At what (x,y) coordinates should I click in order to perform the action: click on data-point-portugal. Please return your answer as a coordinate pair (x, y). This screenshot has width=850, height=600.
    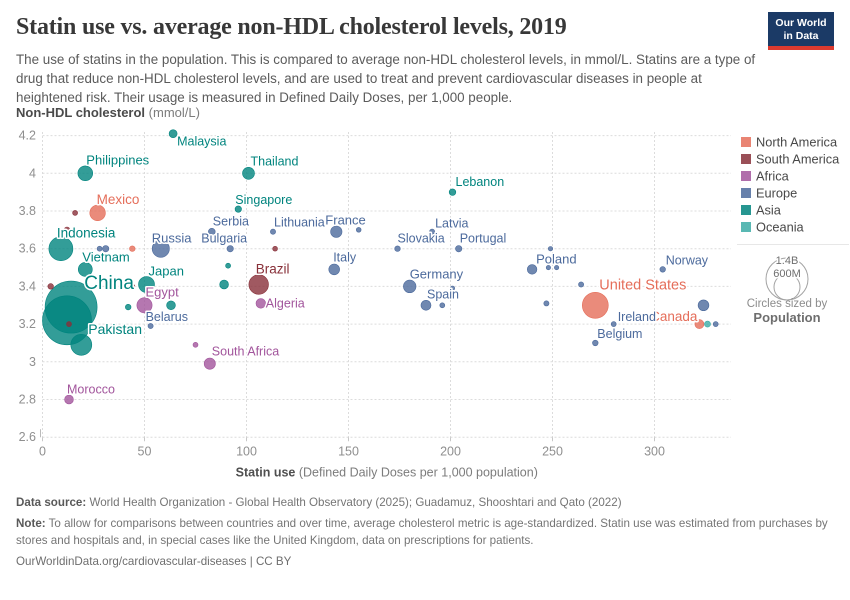
    Looking at the image, I should click on (459, 249).